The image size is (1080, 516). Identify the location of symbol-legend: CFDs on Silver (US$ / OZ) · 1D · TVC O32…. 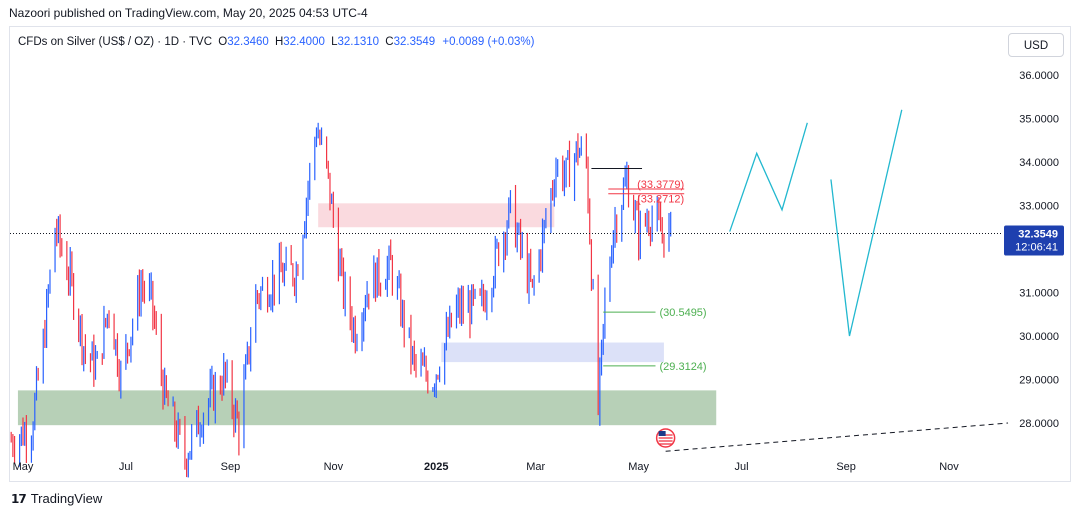
(276, 42).